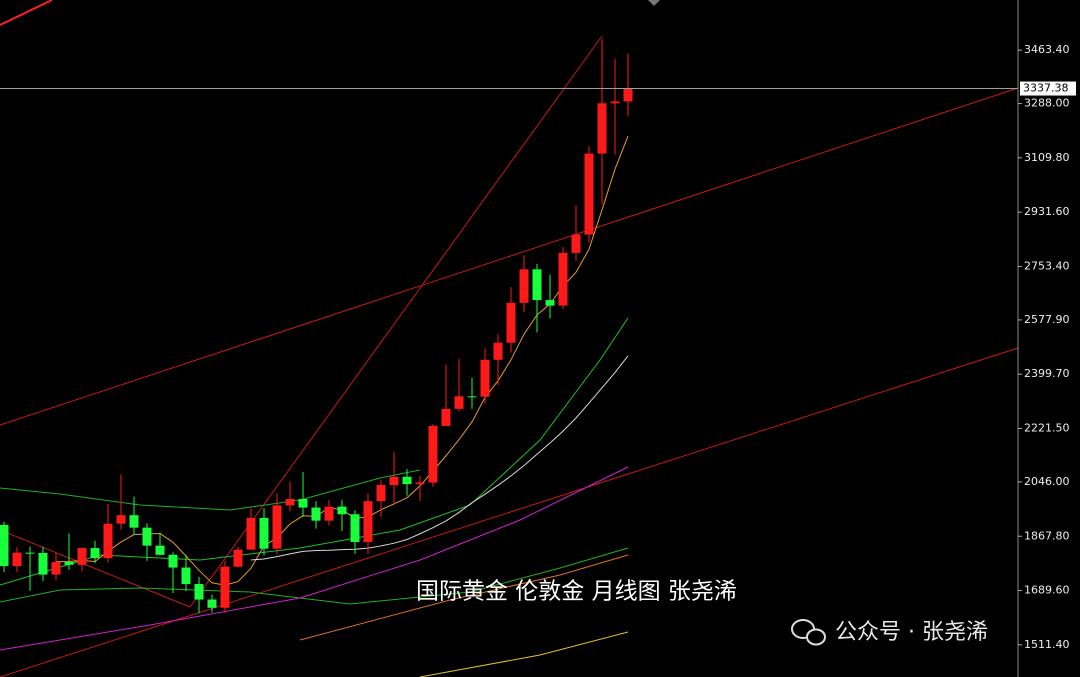 Image resolution: width=1080 pixels, height=677 pixels. Describe the element at coordinates (1047, 265) in the screenshot. I see `y-tick-label: 2753.40` at that location.